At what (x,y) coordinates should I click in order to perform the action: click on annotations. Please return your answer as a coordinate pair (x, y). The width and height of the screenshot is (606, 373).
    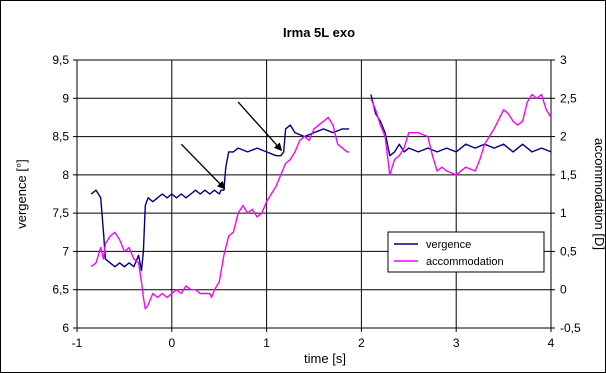
    Looking at the image, I should click on (231, 145).